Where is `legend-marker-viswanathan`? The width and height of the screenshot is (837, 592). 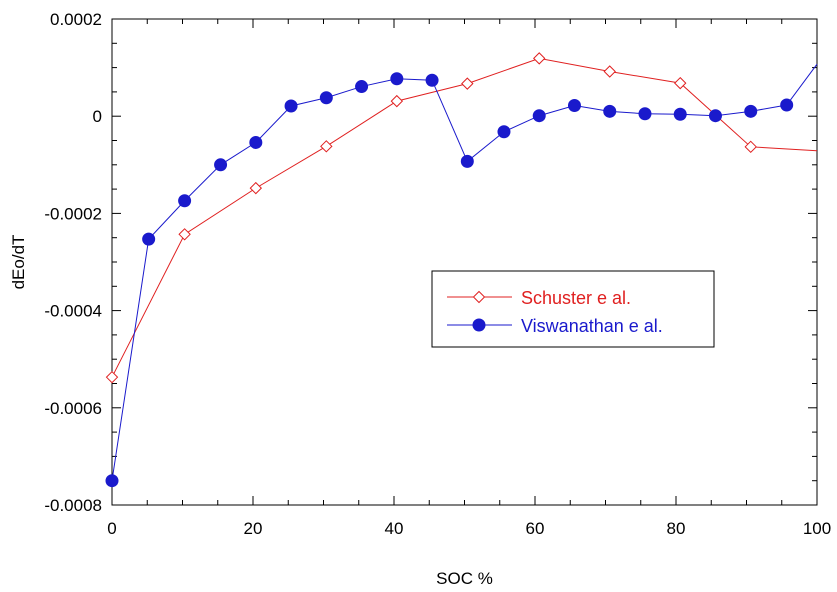
legend-marker-viswanathan is located at coordinates (479, 325).